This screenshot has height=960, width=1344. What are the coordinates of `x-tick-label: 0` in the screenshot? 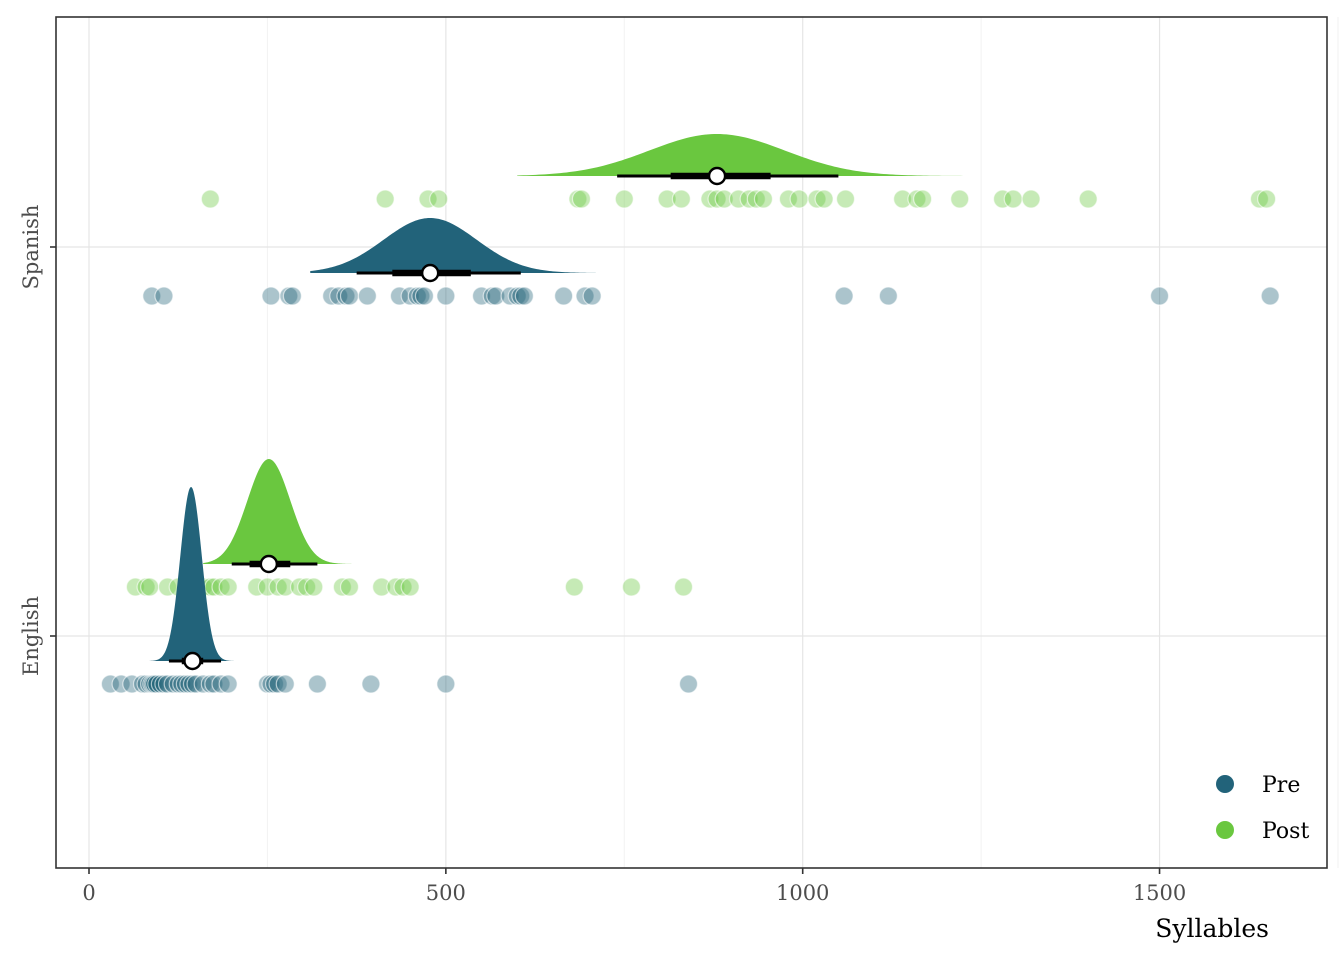 It's located at (88, 893).